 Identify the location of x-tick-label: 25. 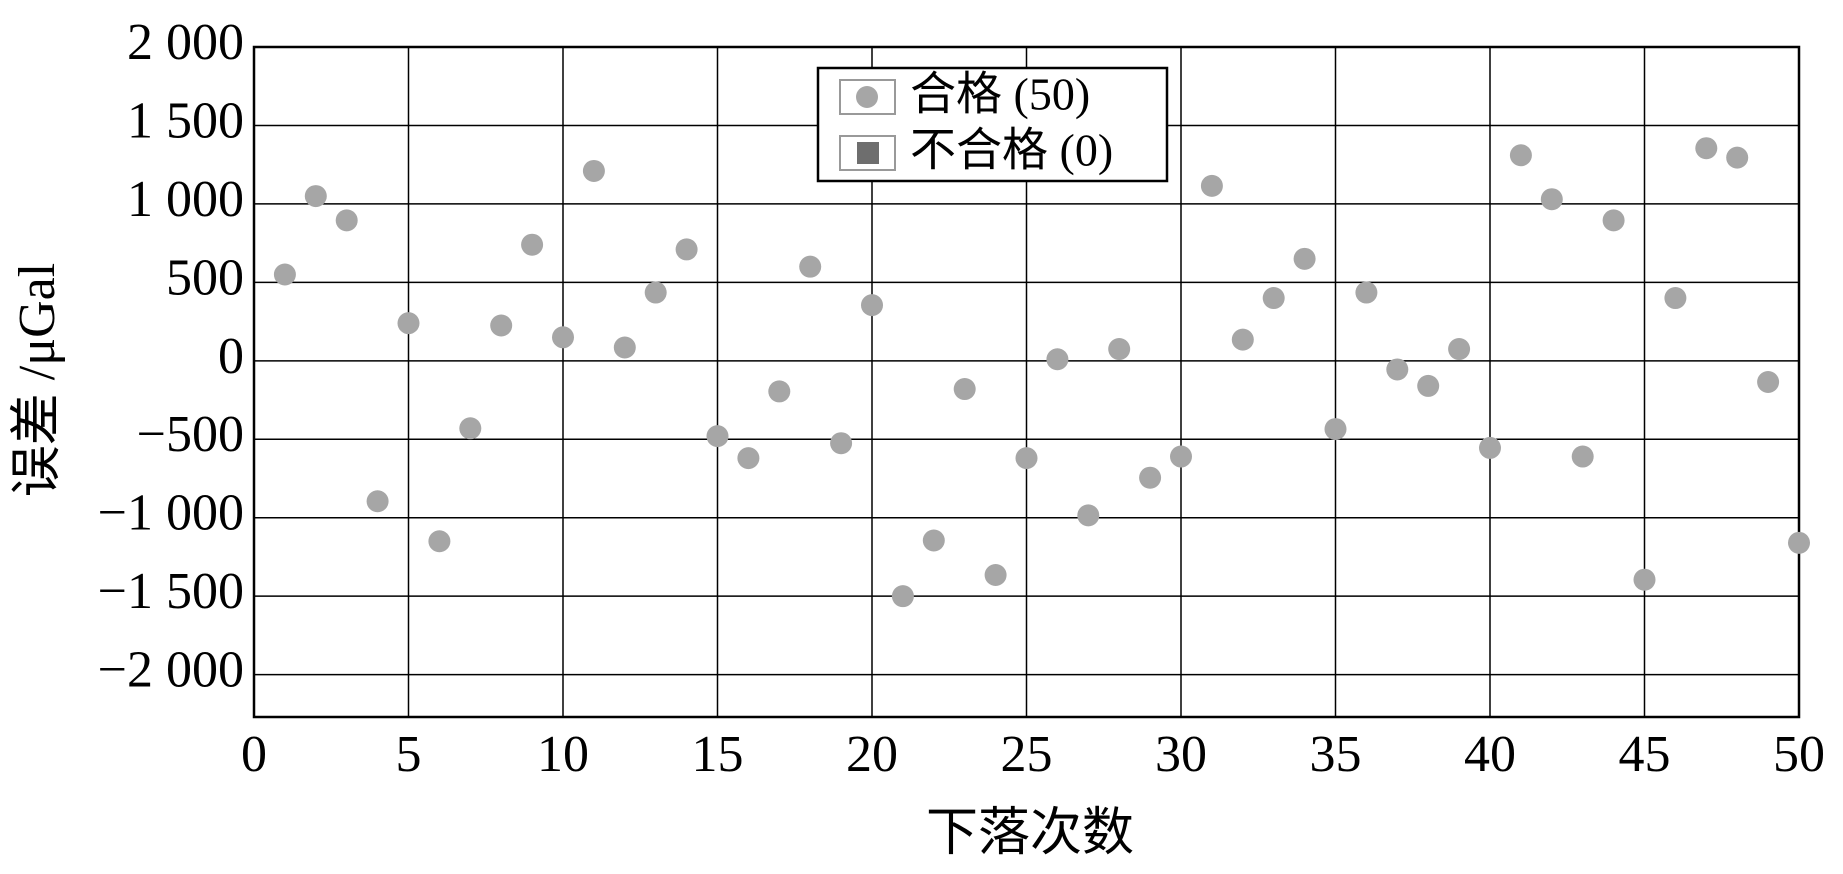
(1027, 754).